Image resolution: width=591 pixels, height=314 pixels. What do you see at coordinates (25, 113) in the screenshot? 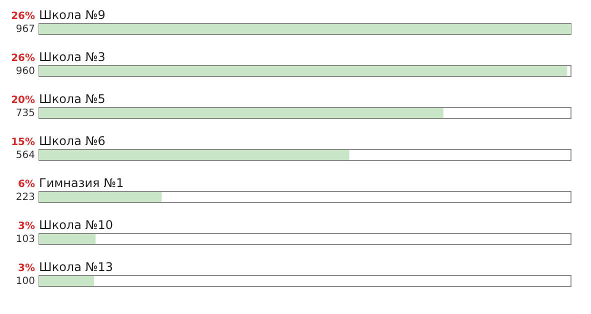
I see `data-label: 735` at bounding box center [25, 113].